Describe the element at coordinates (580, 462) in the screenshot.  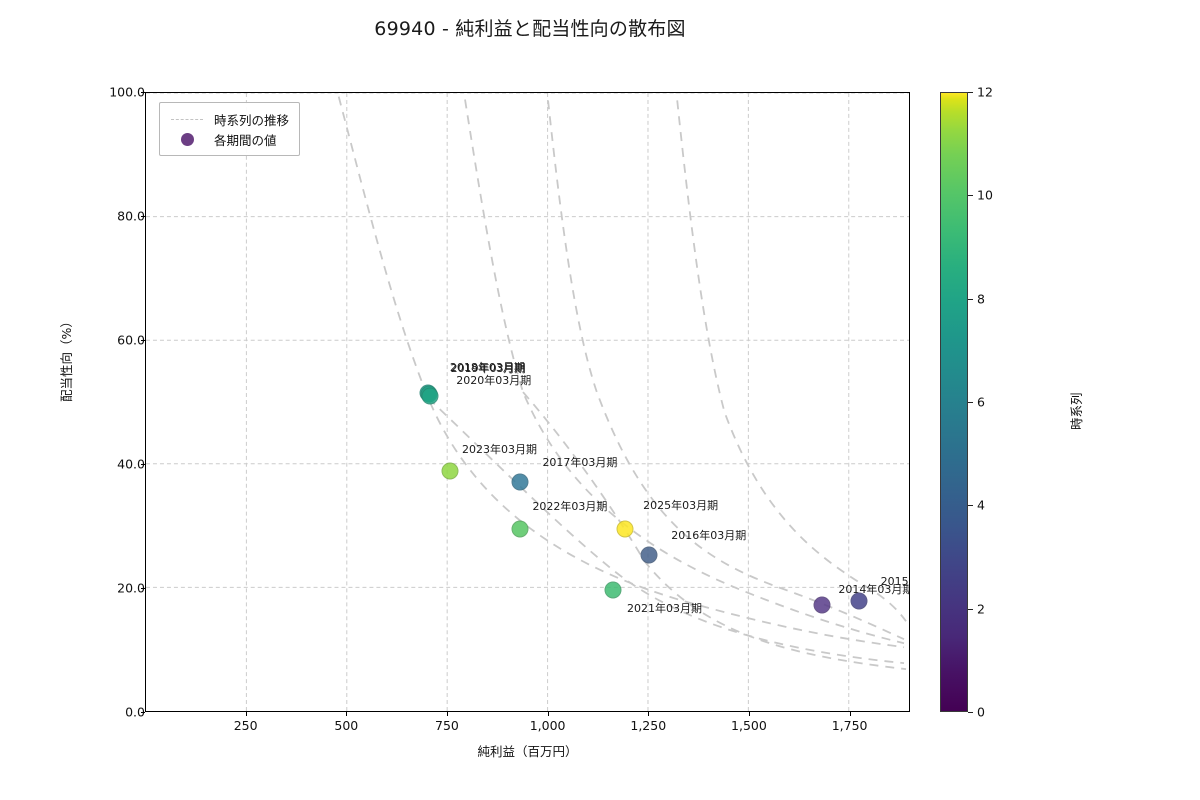
I see `data-point-label: 2017年03月期` at that location.